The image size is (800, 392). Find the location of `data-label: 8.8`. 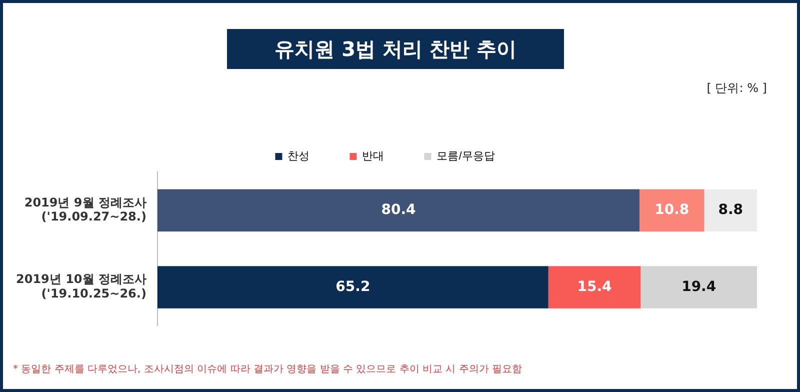

data-label: 8.8 is located at coordinates (731, 210).